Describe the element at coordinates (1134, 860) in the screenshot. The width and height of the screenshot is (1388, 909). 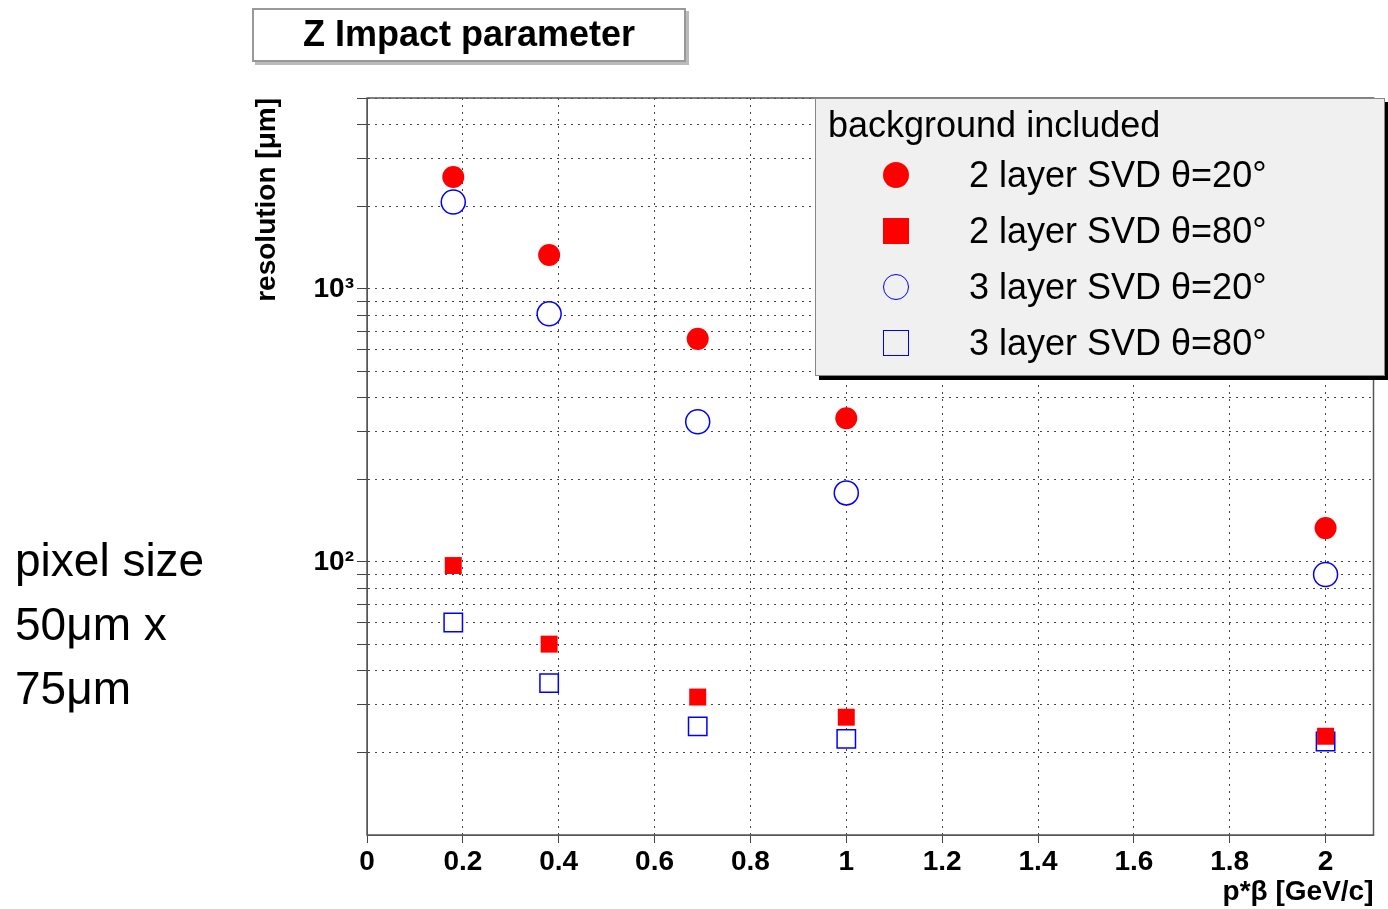
I see `x-tick-label: 1.6` at that location.